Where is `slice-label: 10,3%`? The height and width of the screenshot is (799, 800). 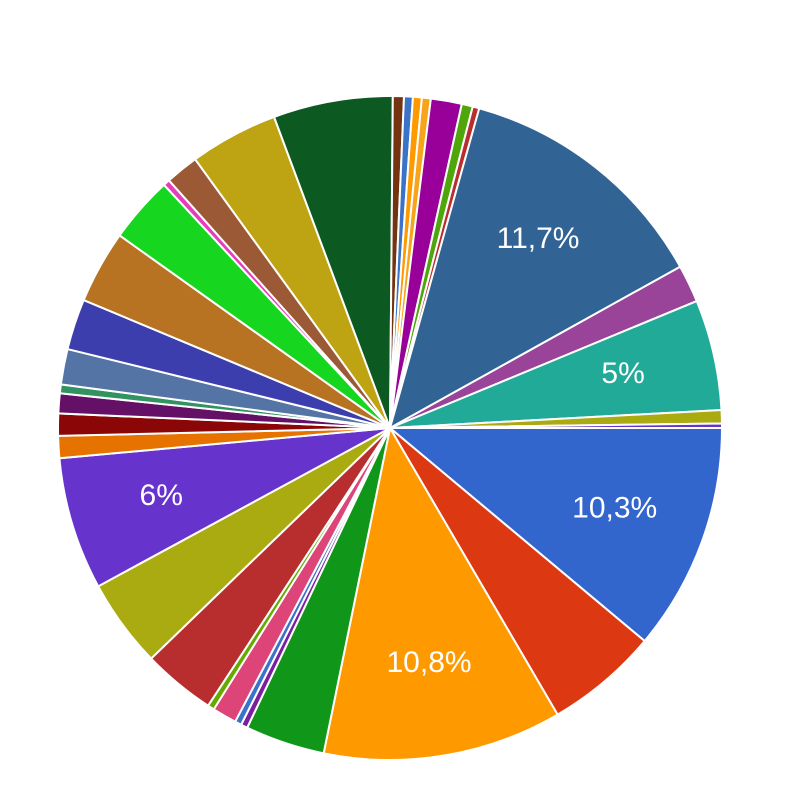
slice-label: 10,3% is located at coordinates (614, 508).